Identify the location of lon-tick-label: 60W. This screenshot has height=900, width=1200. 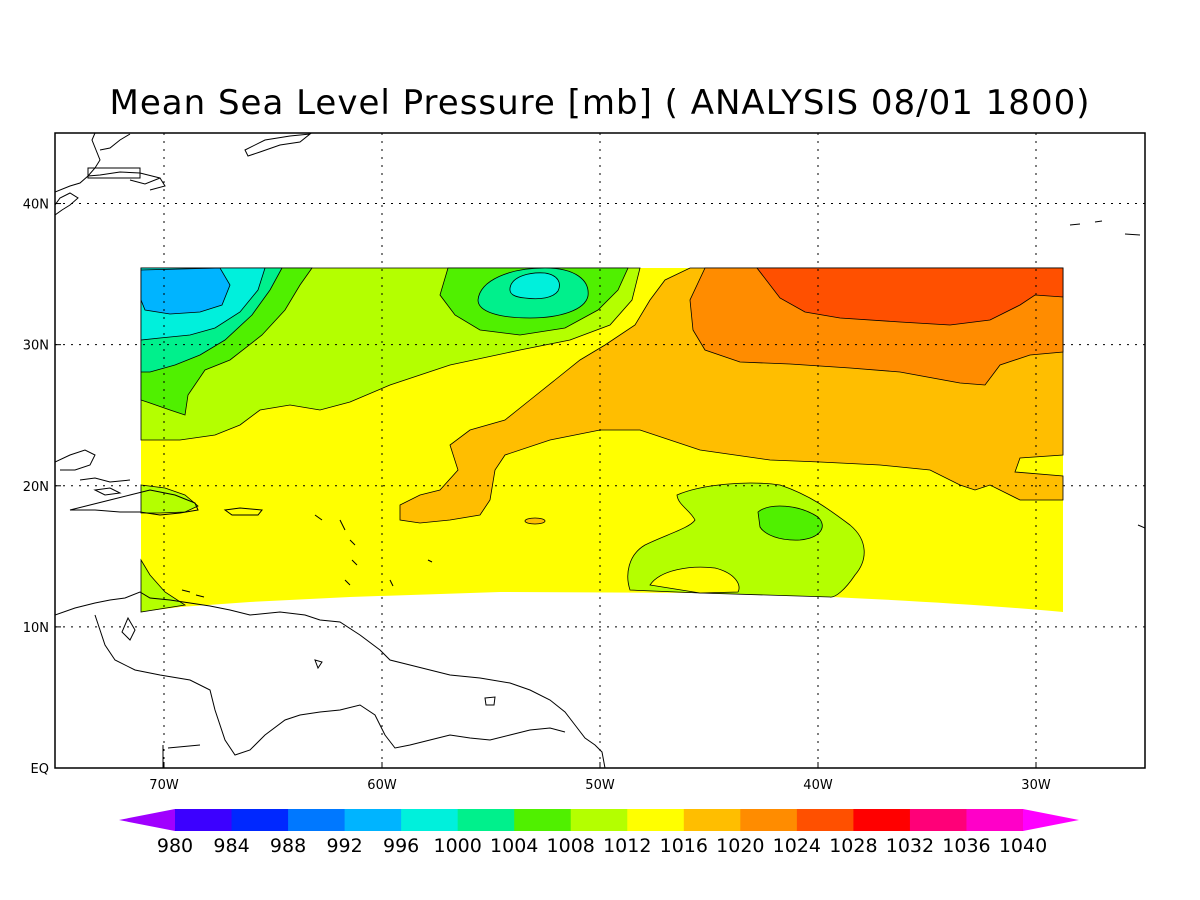
(382, 785).